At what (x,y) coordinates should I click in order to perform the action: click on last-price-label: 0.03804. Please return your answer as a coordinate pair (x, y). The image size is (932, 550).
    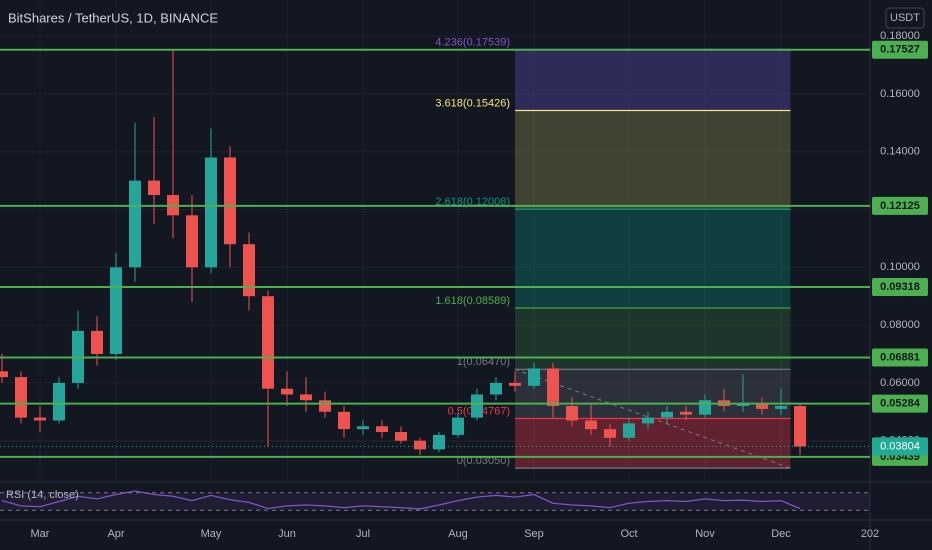
    Looking at the image, I should click on (900, 446).